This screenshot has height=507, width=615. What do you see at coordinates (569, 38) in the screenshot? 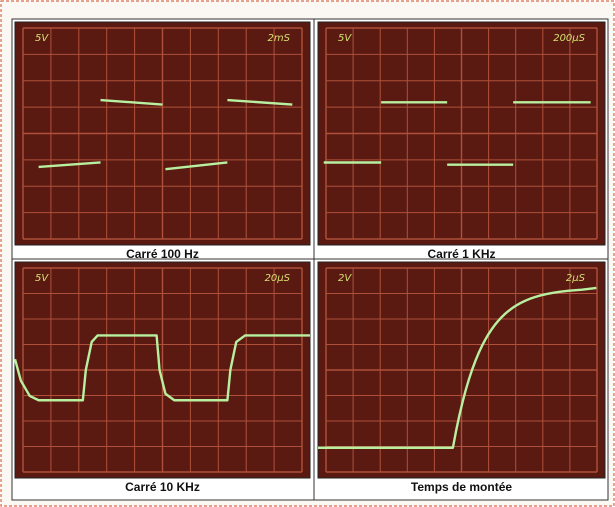
I see `time-per-div: 200µS` at bounding box center [569, 38].